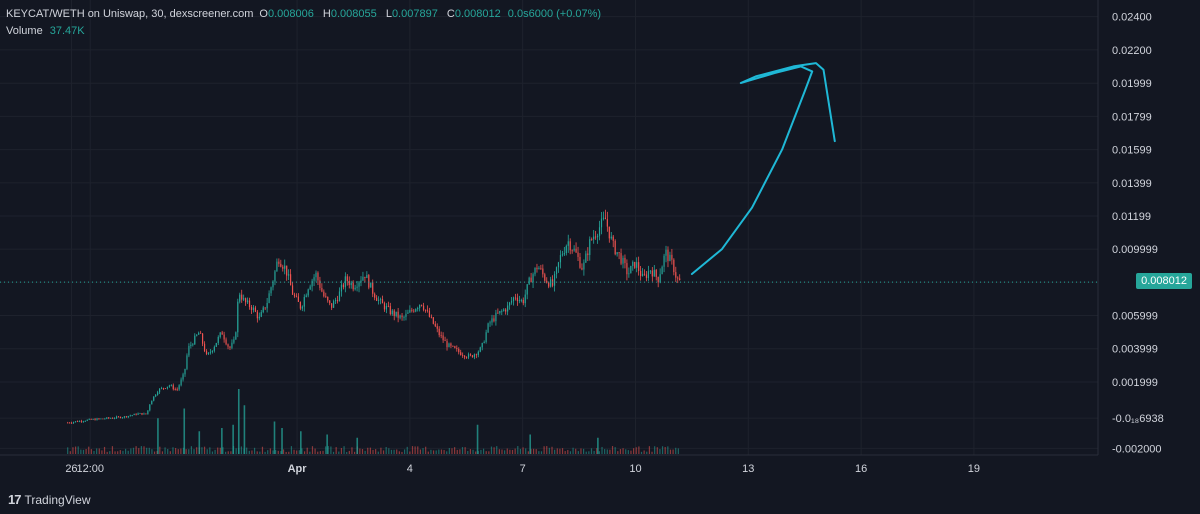  I want to click on volume-spike, so click(598, 445).